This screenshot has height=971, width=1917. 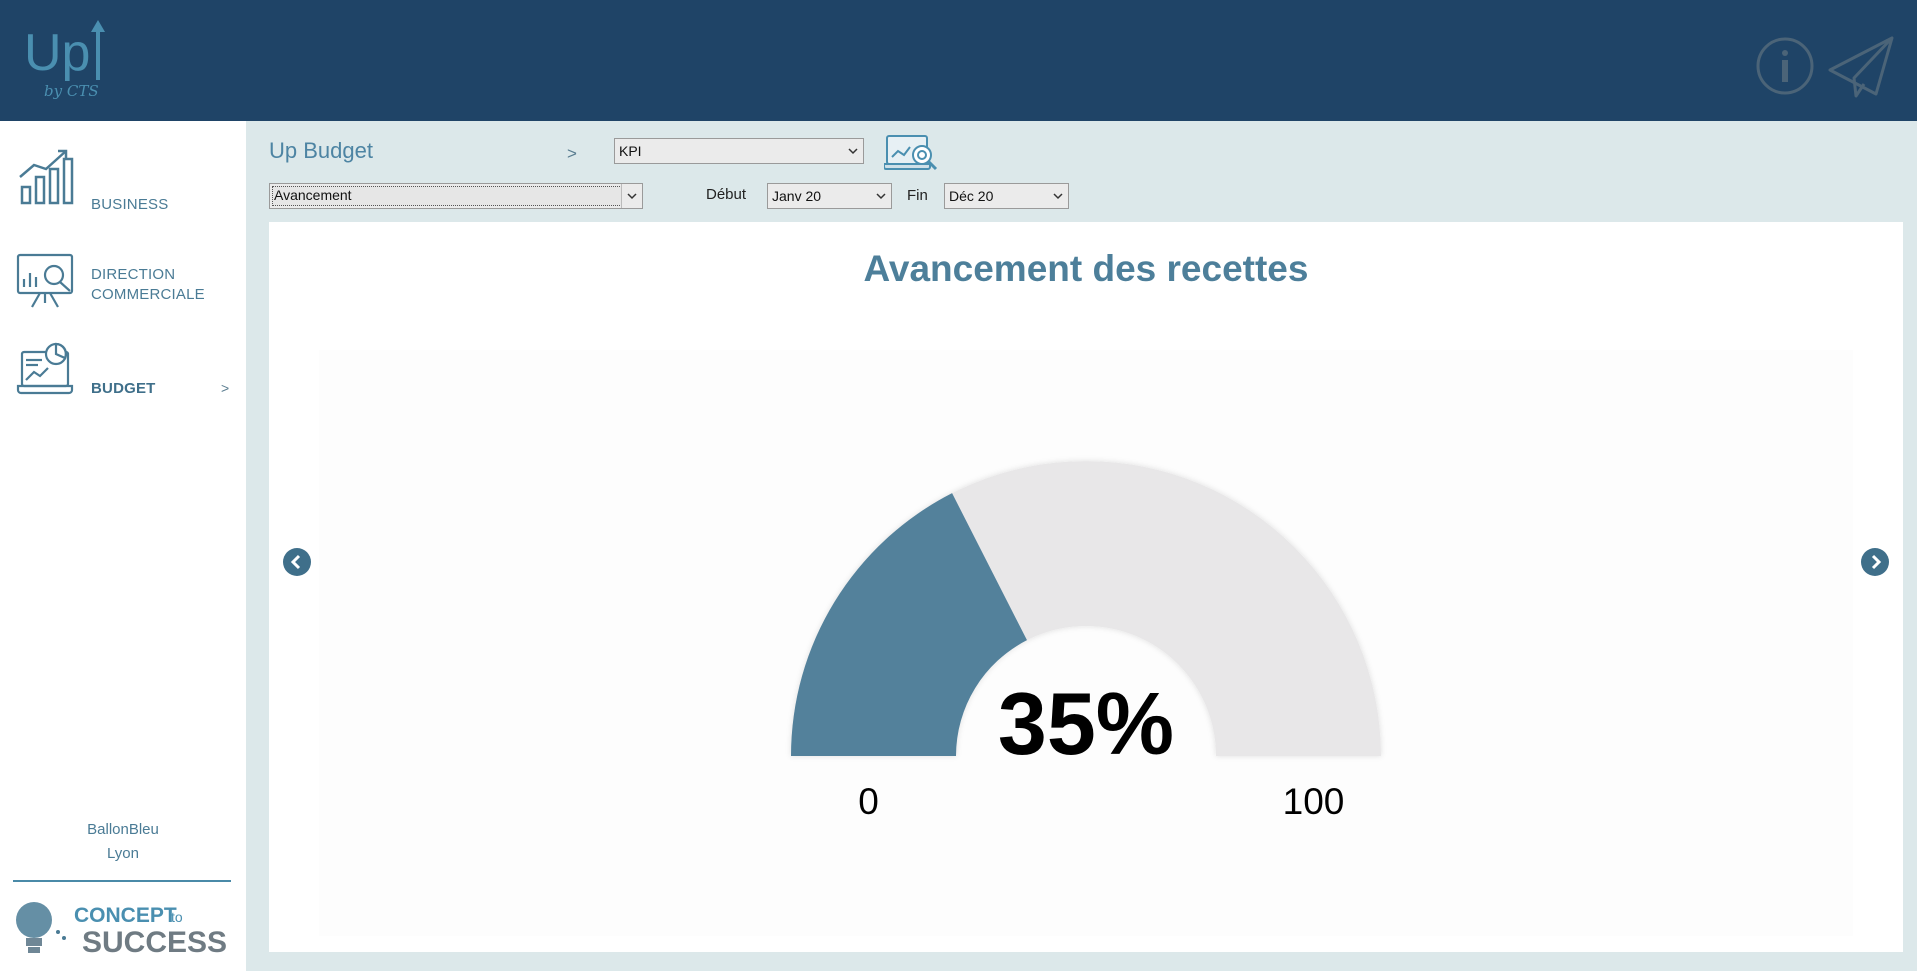 What do you see at coordinates (125, 915) in the screenshot?
I see `svg-text: CONCEPT` at bounding box center [125, 915].